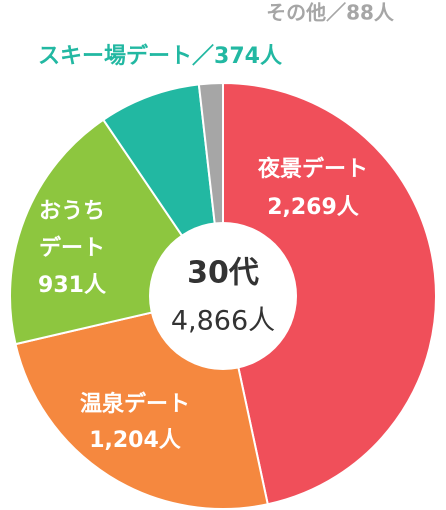 The height and width of the screenshot is (510, 446). Describe the element at coordinates (72, 285) in the screenshot. I see `slice-label: 931人` at that location.